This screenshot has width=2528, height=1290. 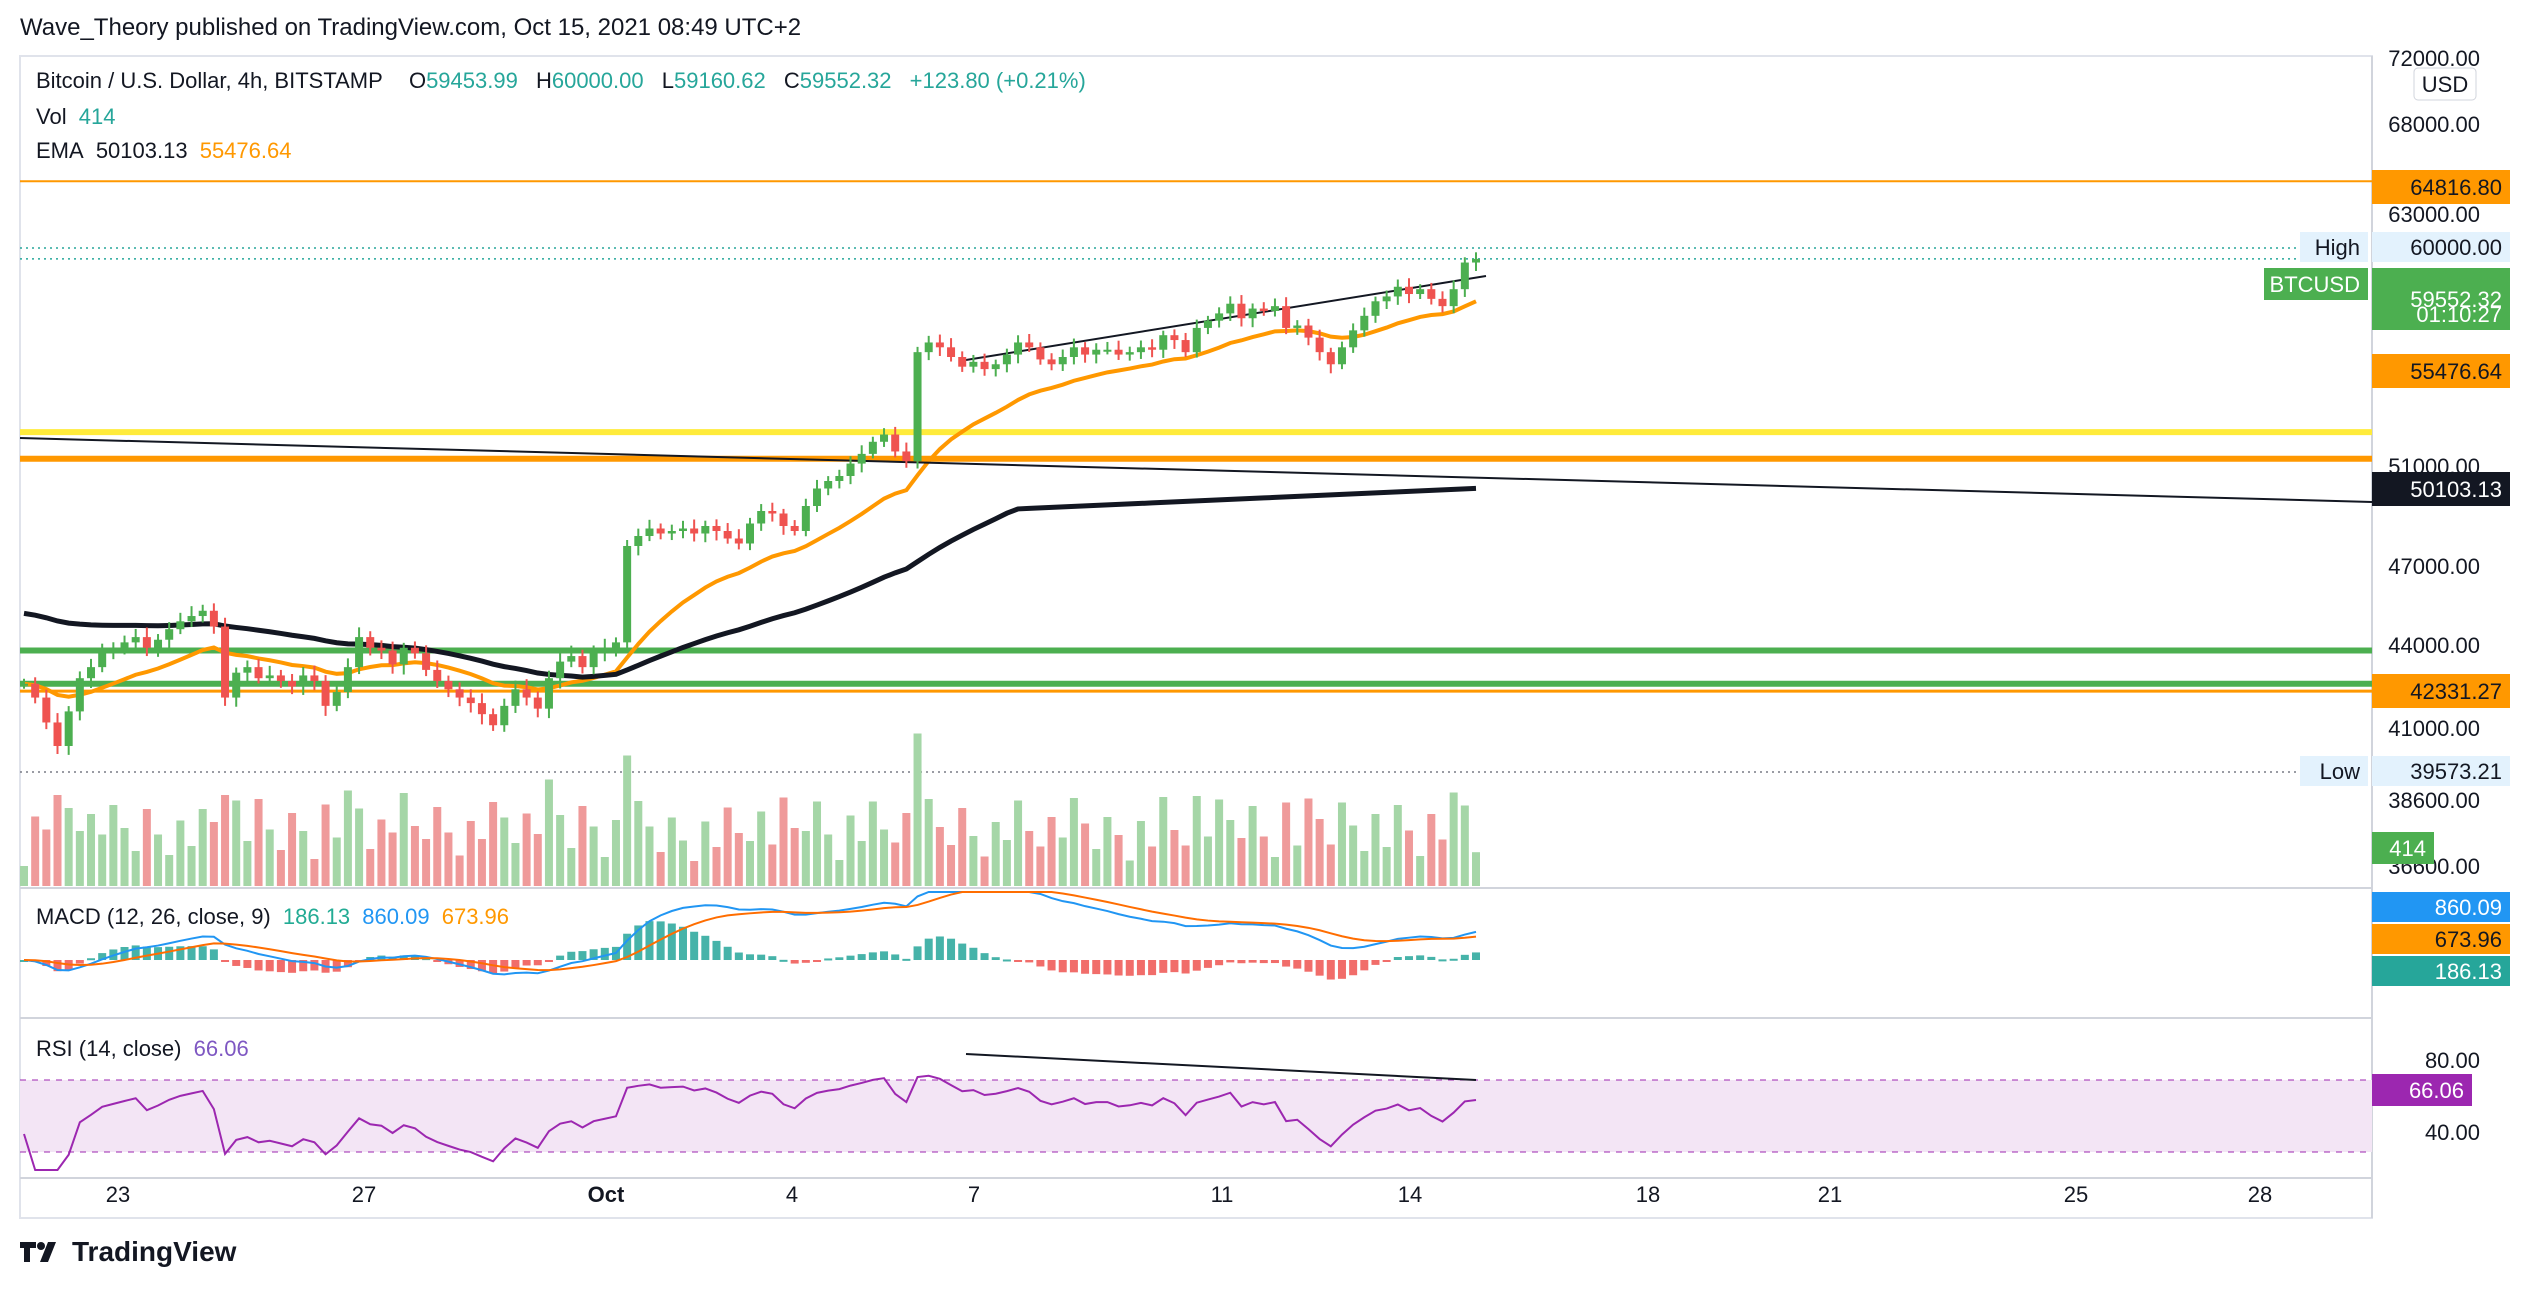 What do you see at coordinates (2407, 848) in the screenshot?
I see `volume-label: 414` at bounding box center [2407, 848].